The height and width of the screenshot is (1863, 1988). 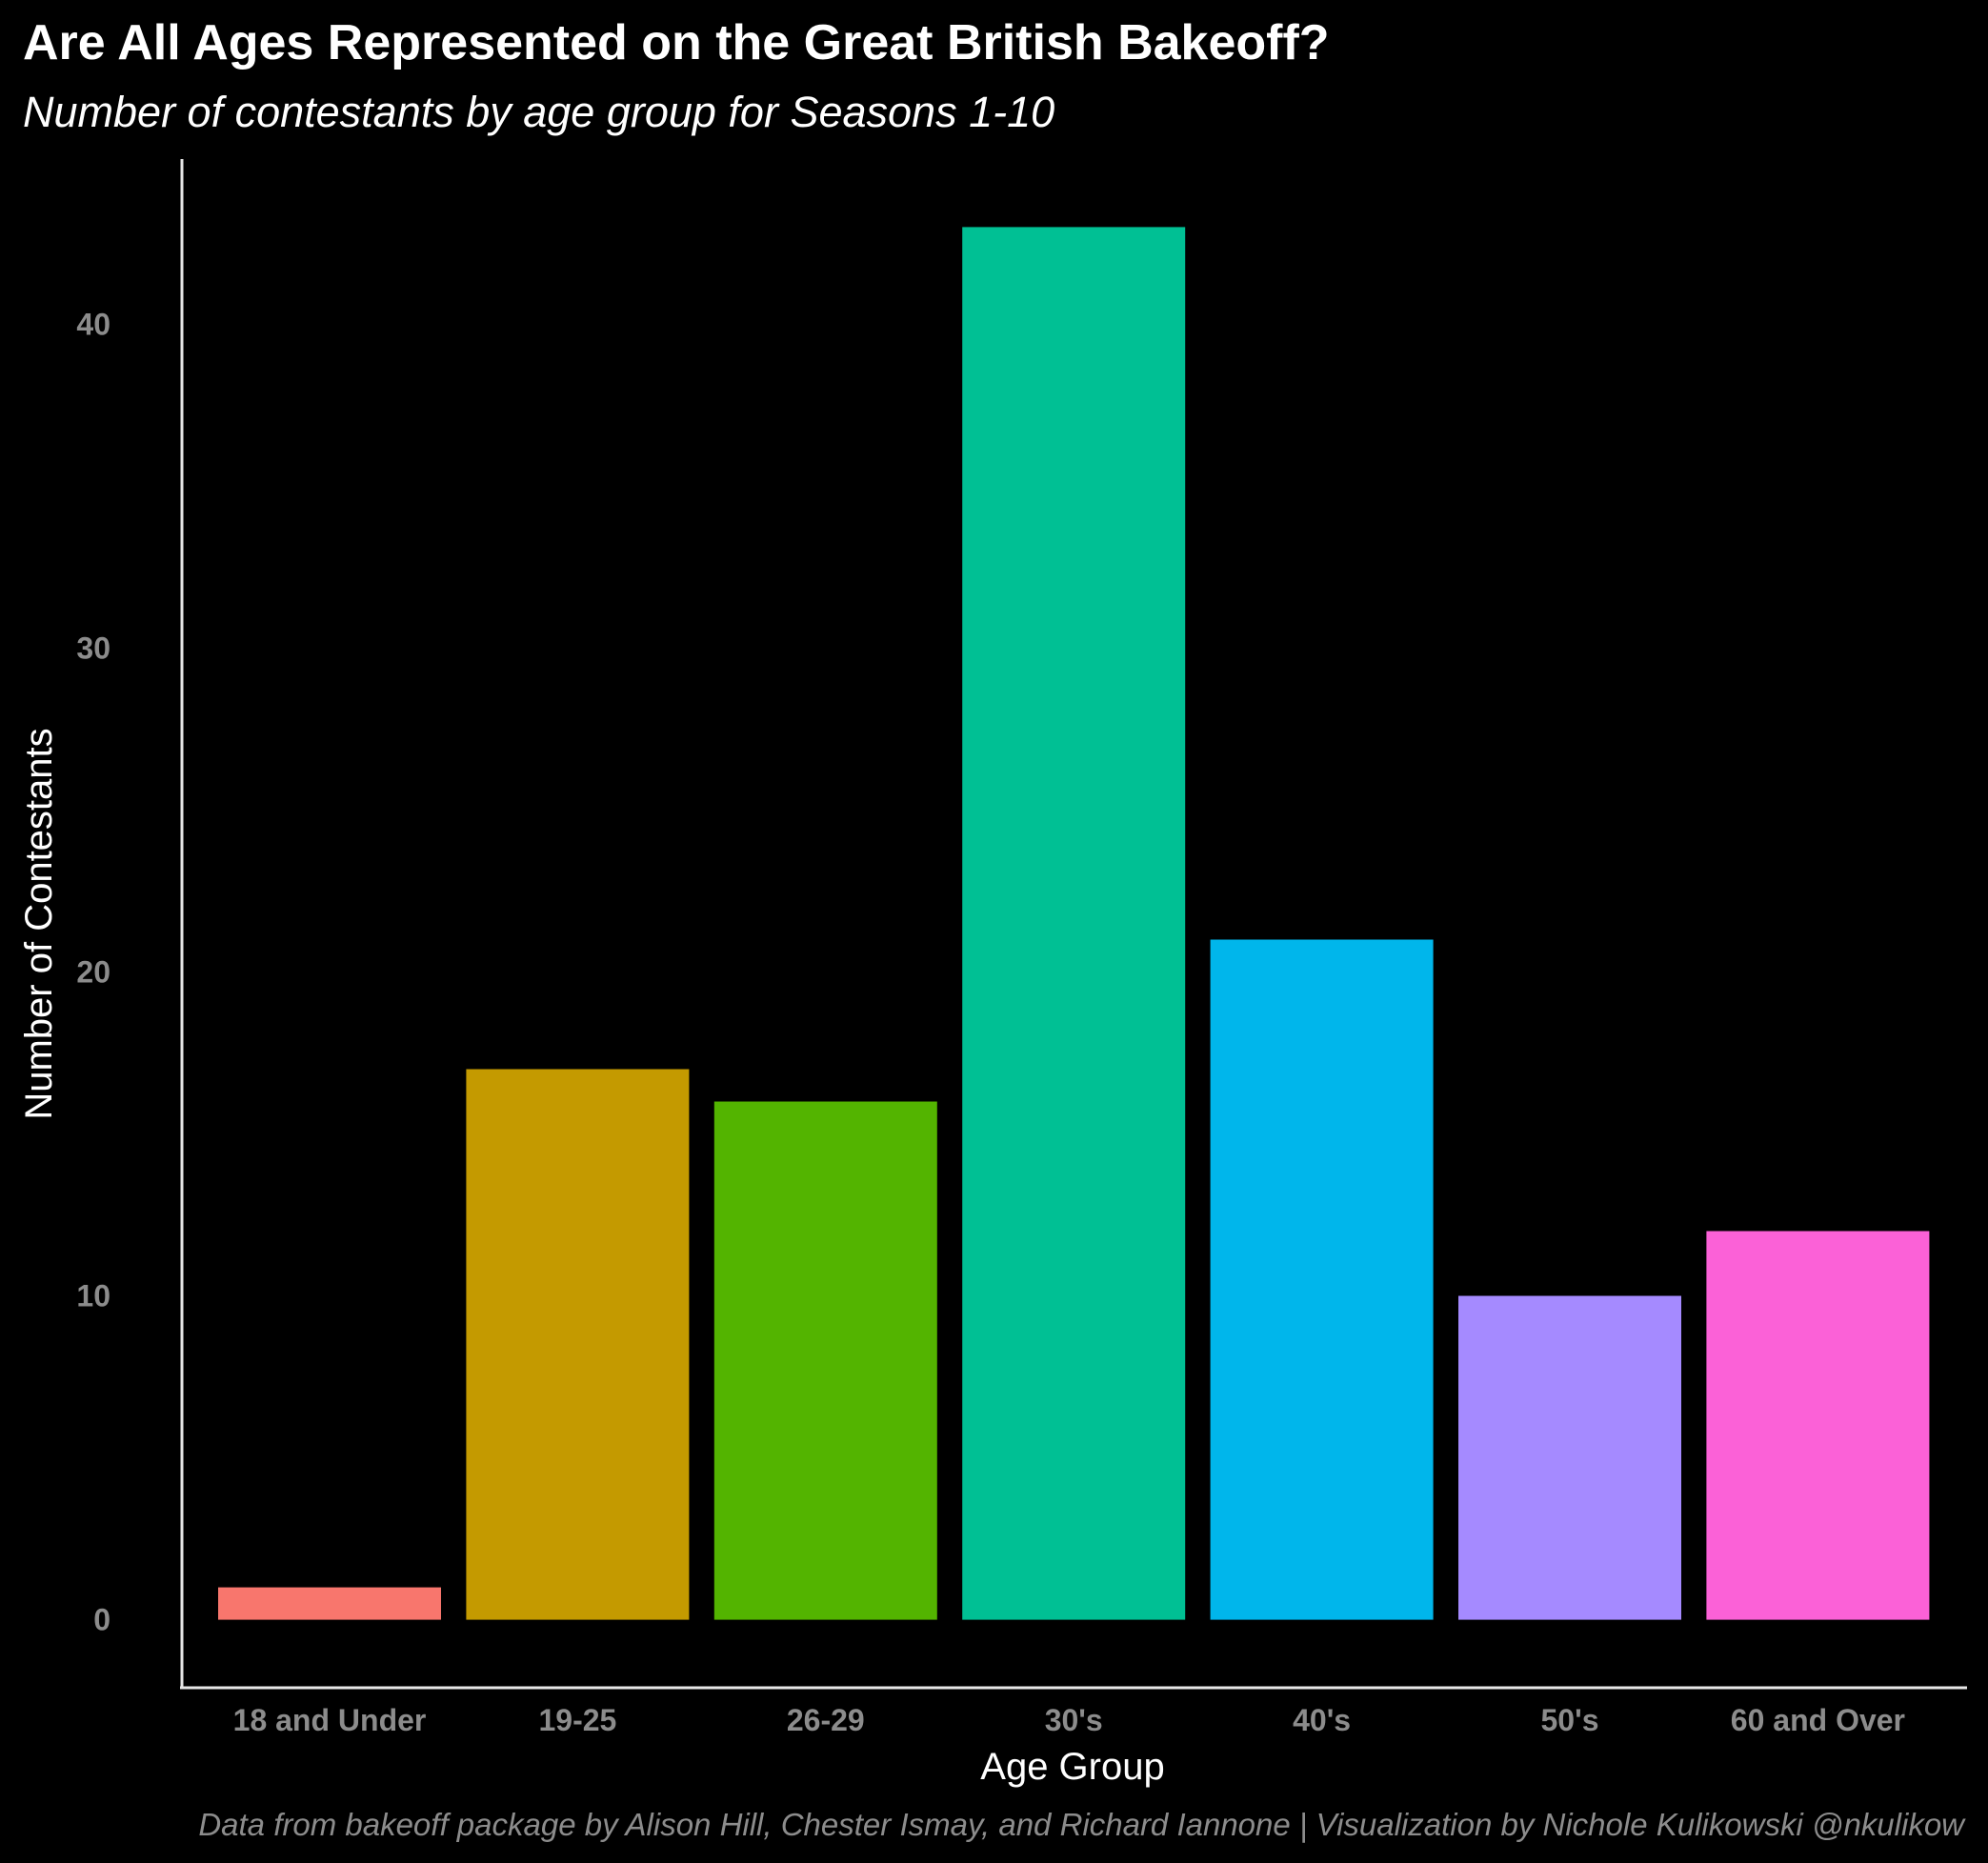 What do you see at coordinates (93, 324) in the screenshot?
I see `y-tick-label: 40` at bounding box center [93, 324].